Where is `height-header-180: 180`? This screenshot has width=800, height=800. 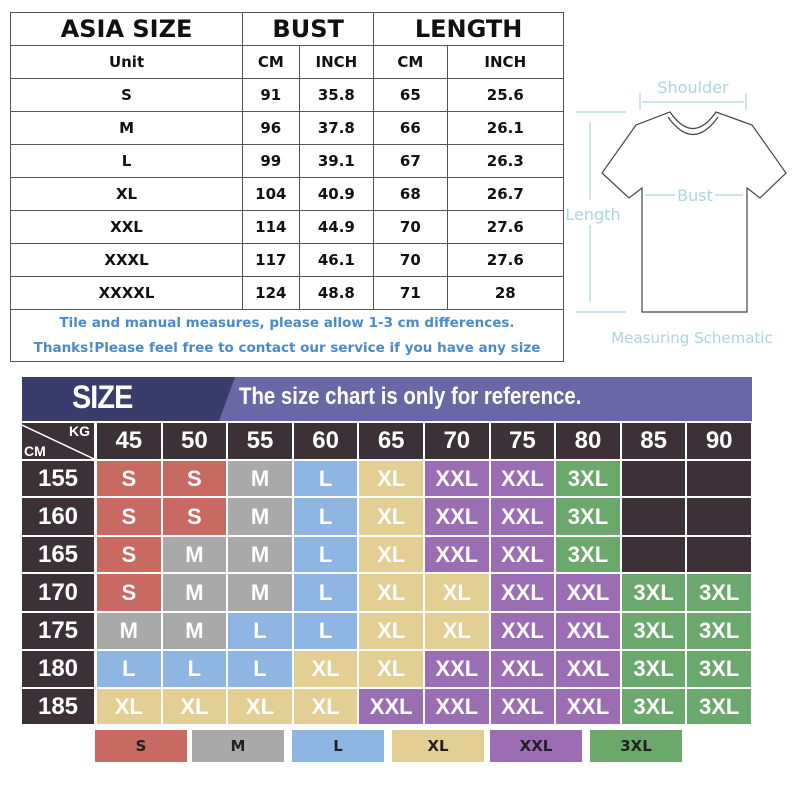
height-header-180: 180 is located at coordinates (58, 669).